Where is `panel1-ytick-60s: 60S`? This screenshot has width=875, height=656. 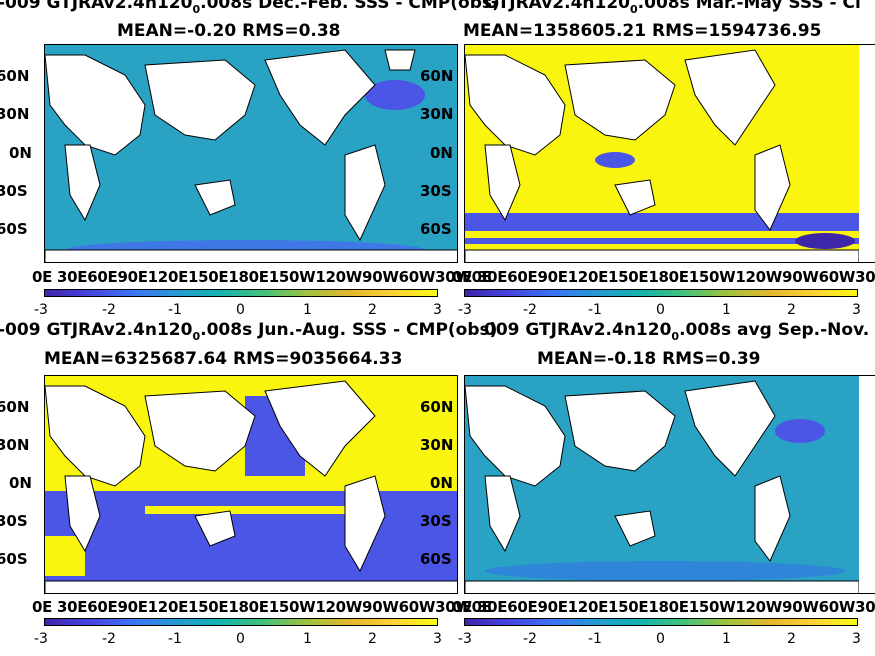 panel1-ytick-60s: 60S is located at coordinates (14, 229).